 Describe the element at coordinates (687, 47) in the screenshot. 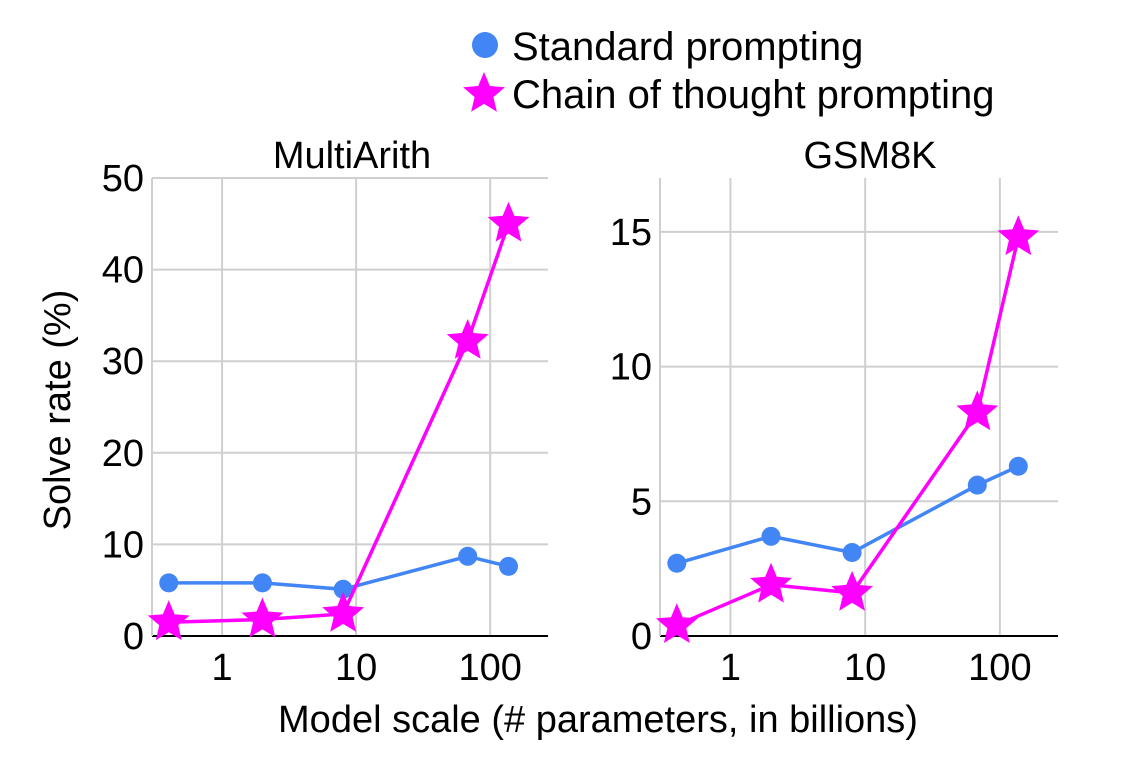

I see `legend-label-standard: Standard prompting` at that location.